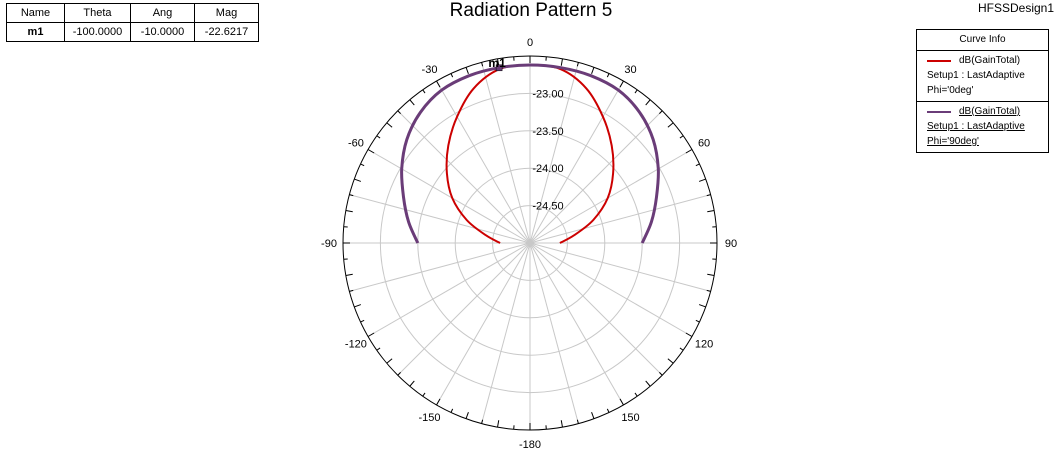 The image size is (1062, 462). Describe the element at coordinates (97, 32) in the screenshot. I see `marker-theta: -100.0000` at that location.